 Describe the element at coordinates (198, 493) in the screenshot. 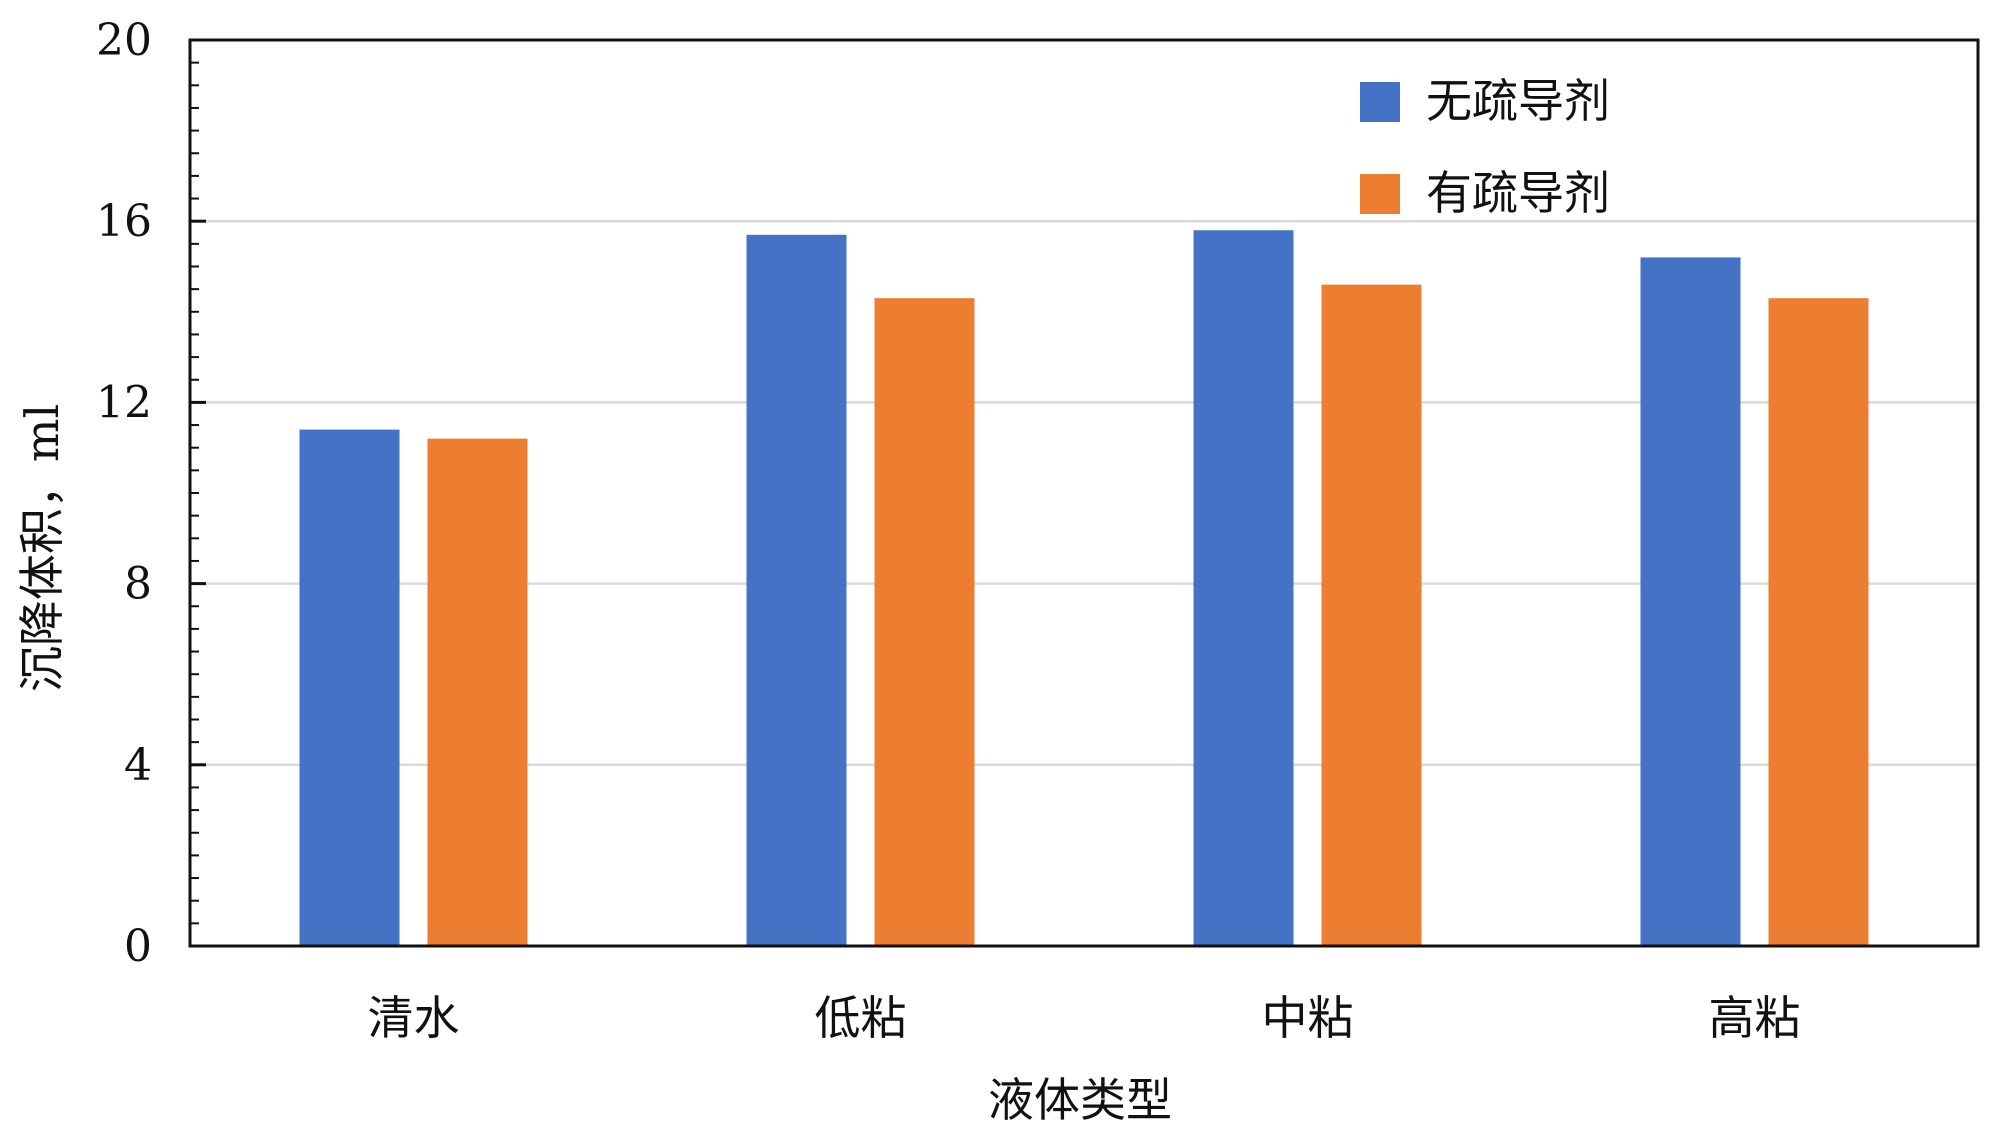

I see `y-tick-marks` at that location.